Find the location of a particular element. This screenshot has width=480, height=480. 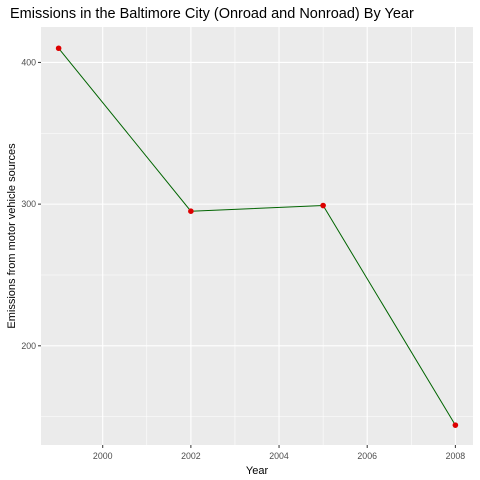

x-axis-title: Year is located at coordinates (257, 471).